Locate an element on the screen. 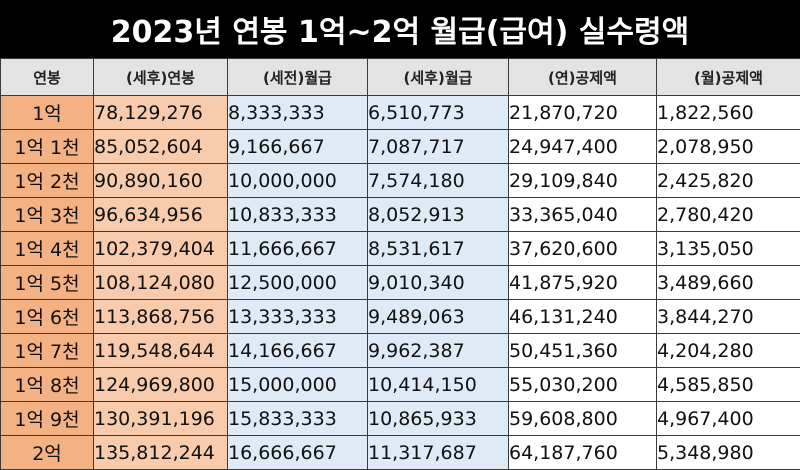 Image resolution: width=800 pixels, height=470 pixels. cell-monthly-deduction: 3,135,050 is located at coordinates (728, 249).